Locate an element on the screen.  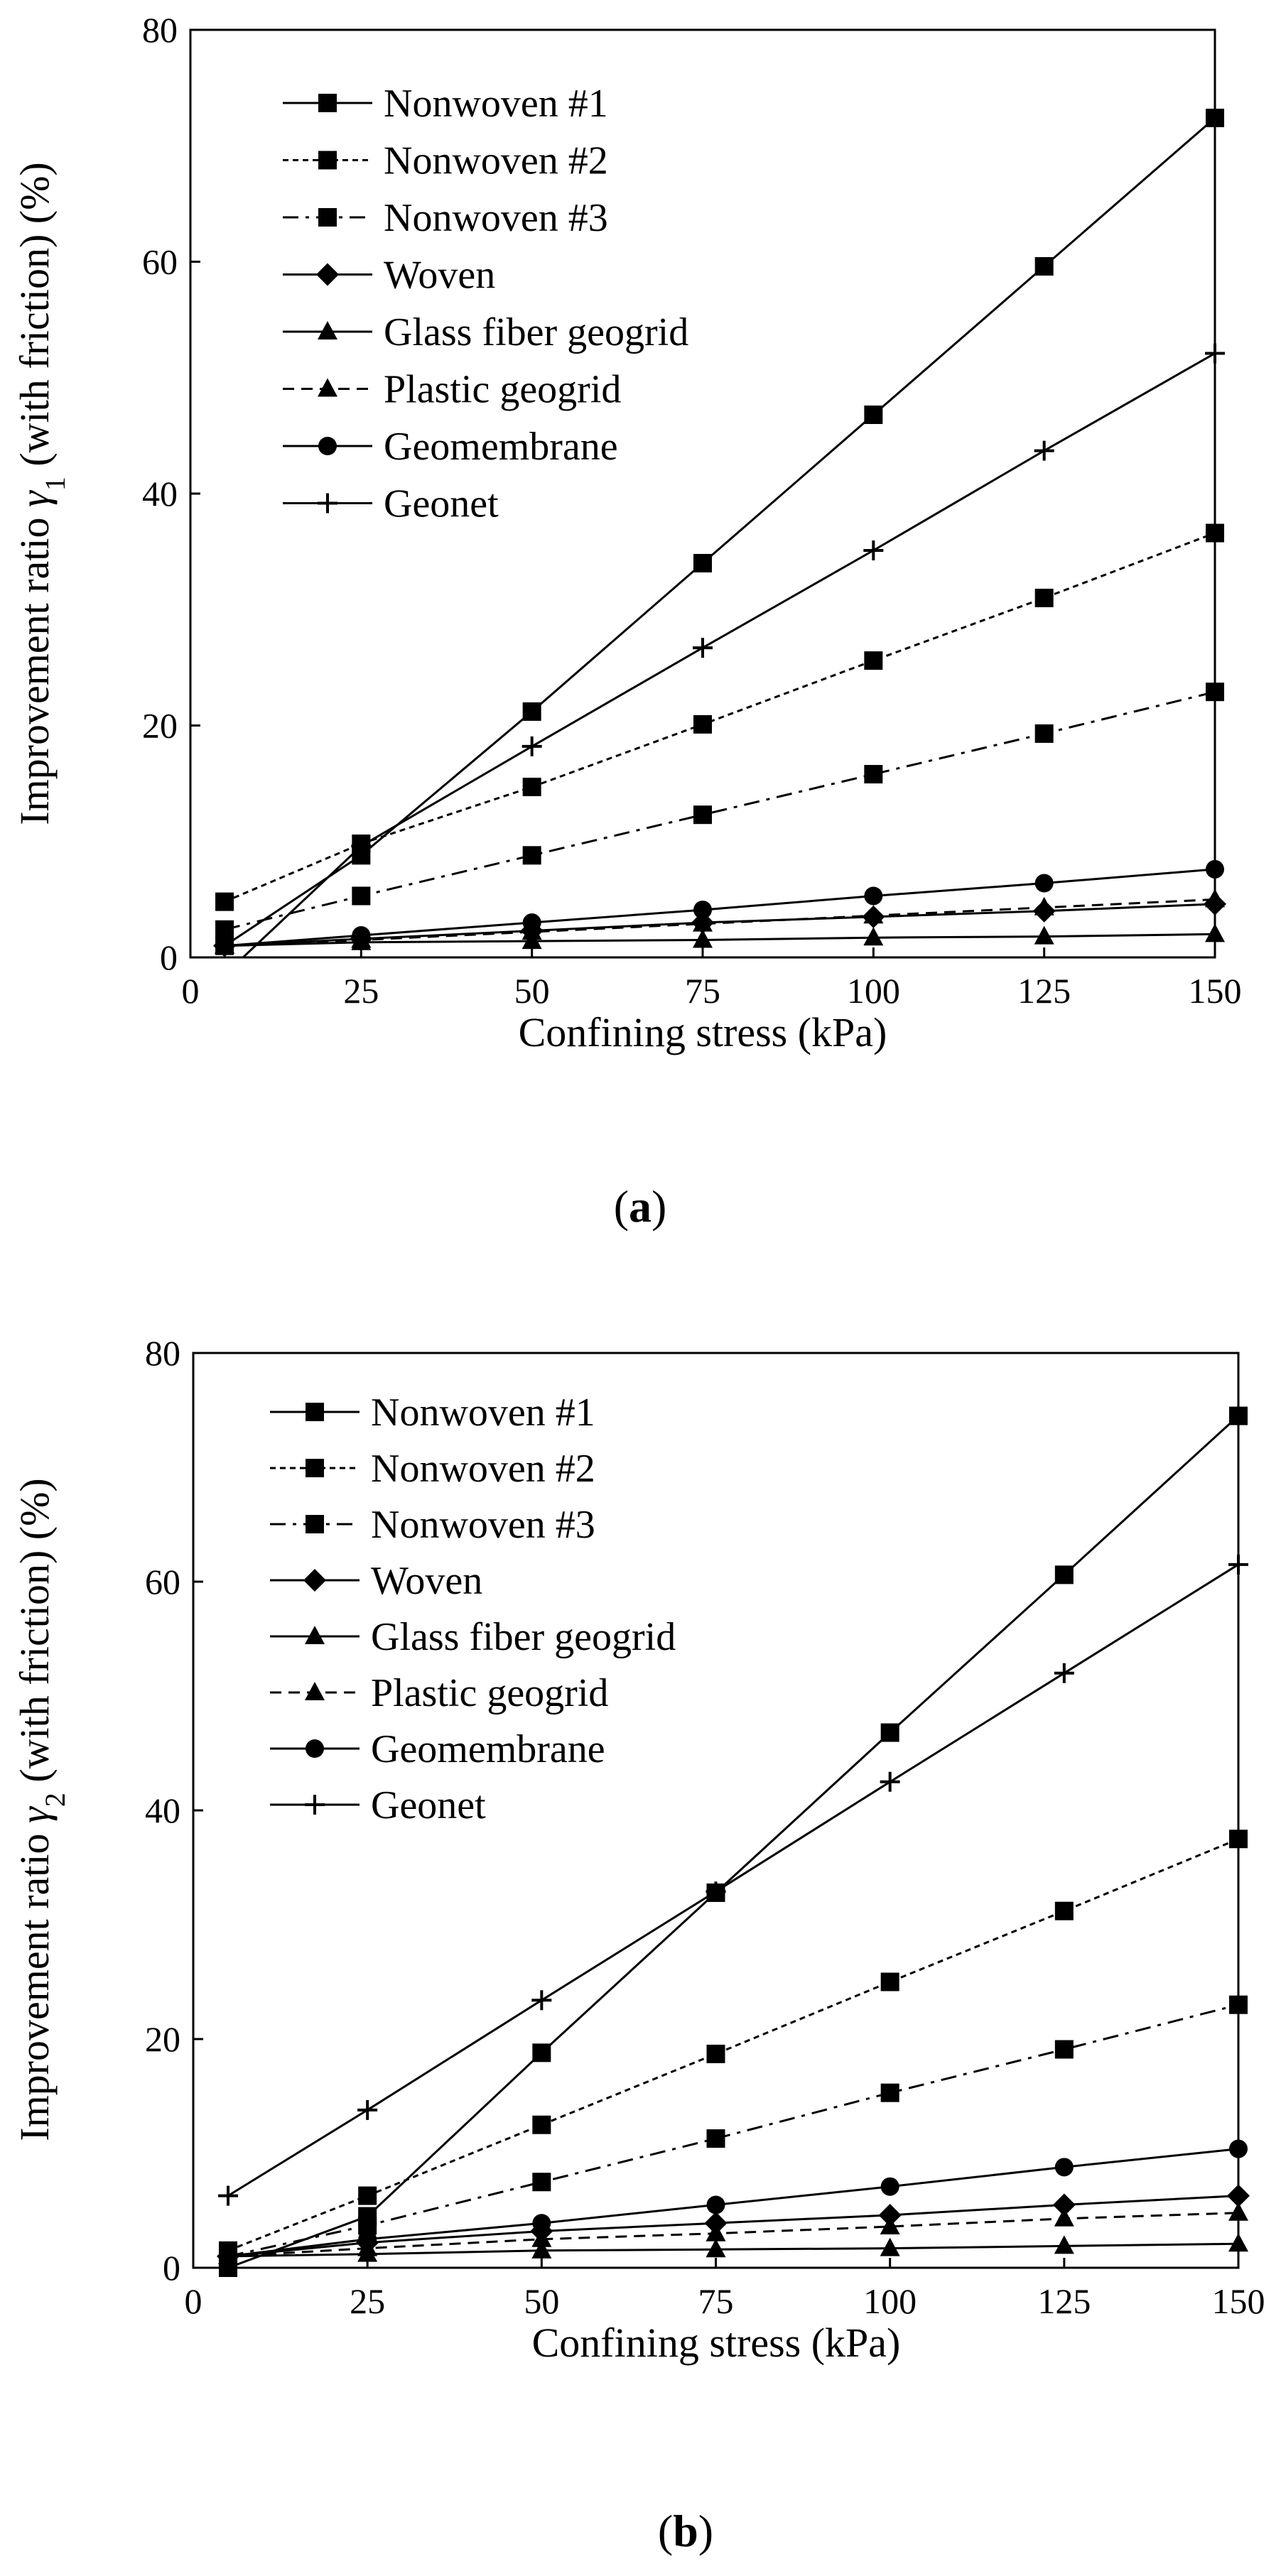
legend-item: Geomembrane is located at coordinates (450, 447).